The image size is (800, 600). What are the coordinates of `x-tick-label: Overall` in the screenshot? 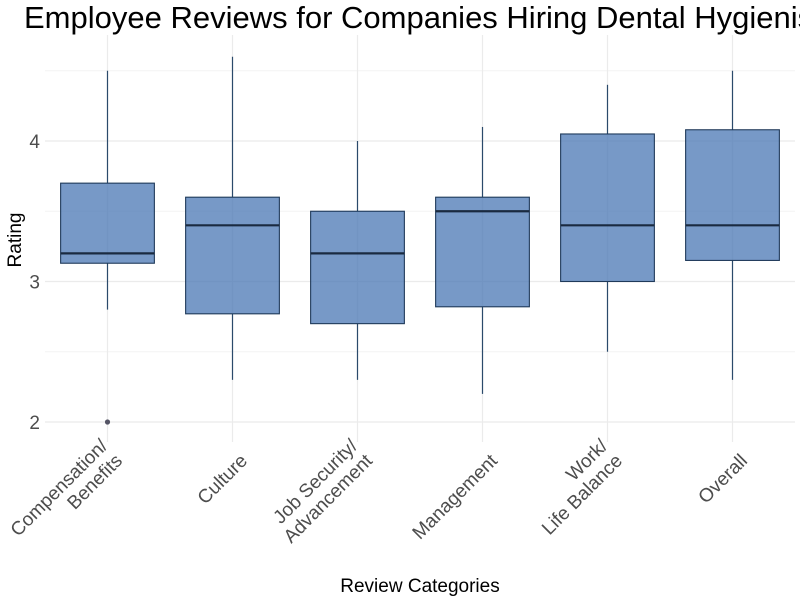 It's located at (723, 479).